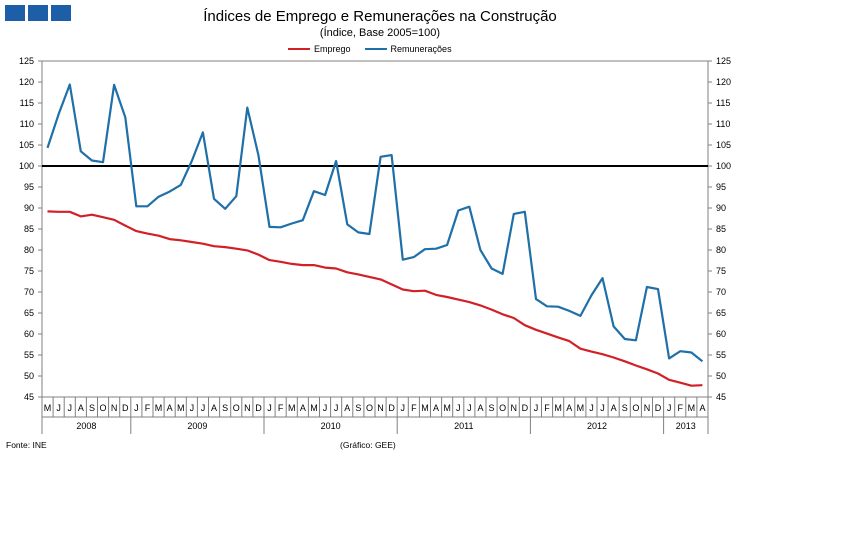 This screenshot has height=540, width=864. Describe the element at coordinates (29, 250) in the screenshot. I see `y-tick-label-left: 80` at that location.